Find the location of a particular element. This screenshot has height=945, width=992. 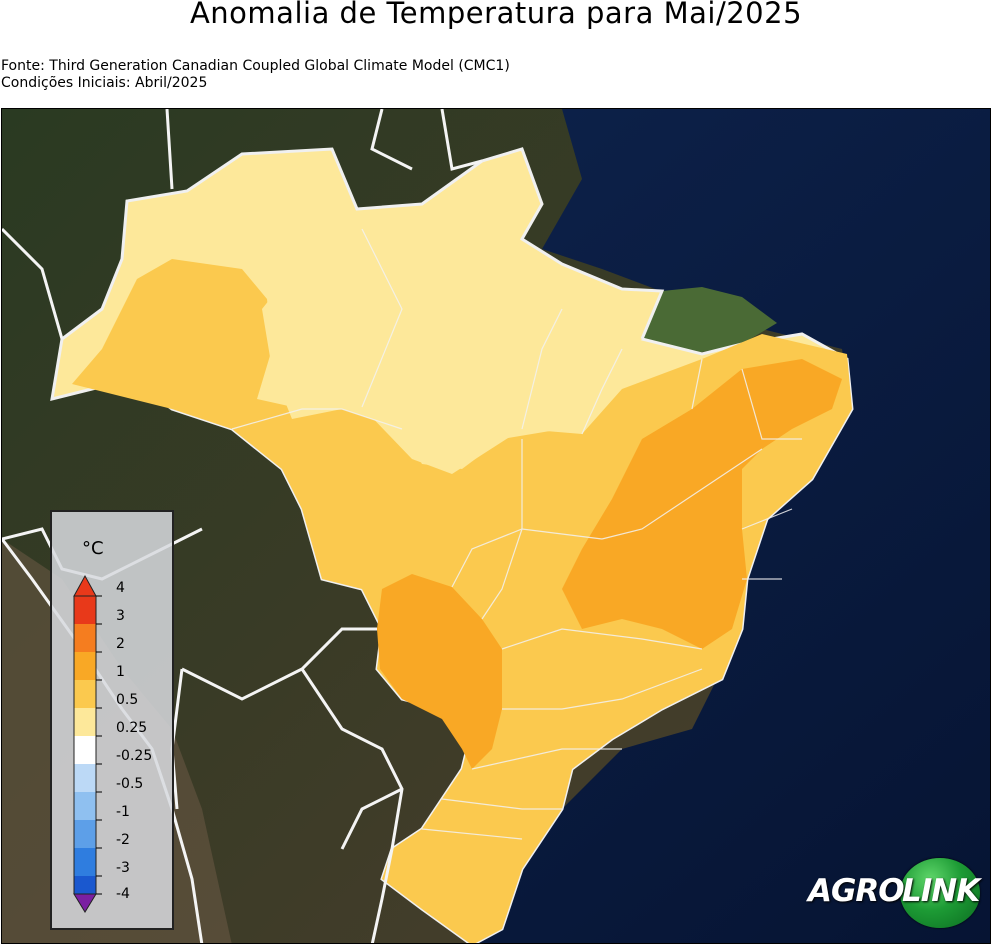

legend-swatch-0.25-0.5 is located at coordinates (85, 722).